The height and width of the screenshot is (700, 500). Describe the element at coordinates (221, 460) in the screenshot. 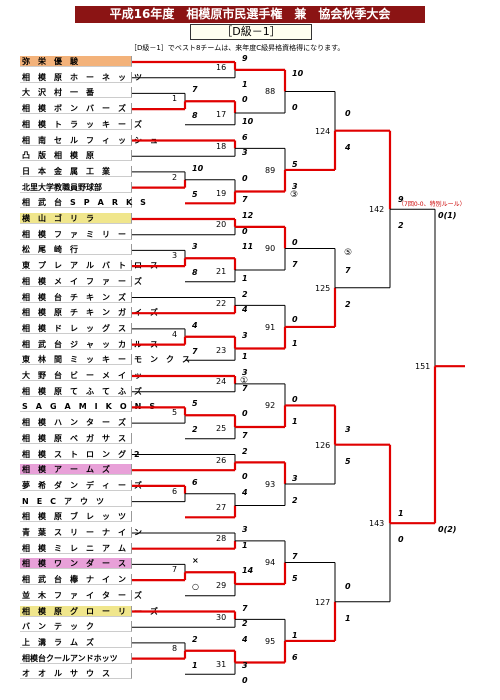

I see `match-number: 26` at that location.